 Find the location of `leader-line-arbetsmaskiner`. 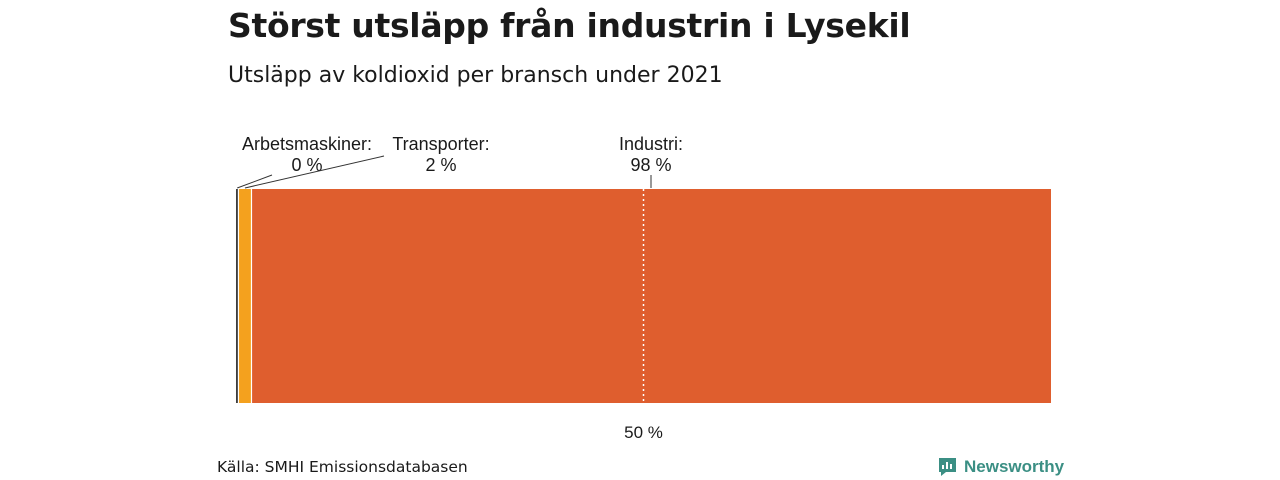

leader-line-arbetsmaskiner is located at coordinates (255, 181).